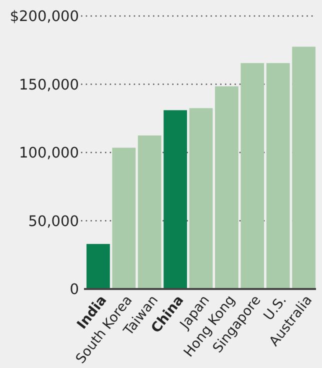  Describe the element at coordinates (49, 85) in the screenshot. I see `y-tick-label: 150,000` at that location.